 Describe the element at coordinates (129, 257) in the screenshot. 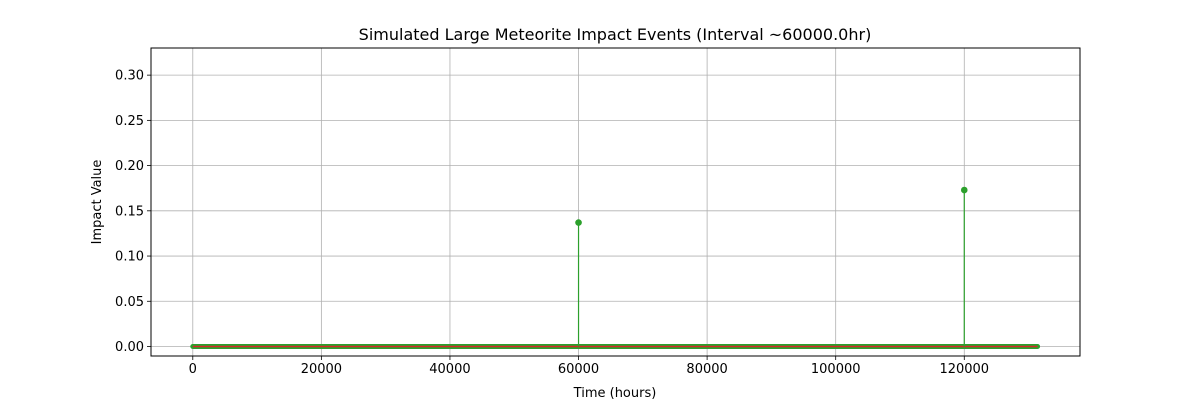

I see `y-tick-label: 0.10` at that location.